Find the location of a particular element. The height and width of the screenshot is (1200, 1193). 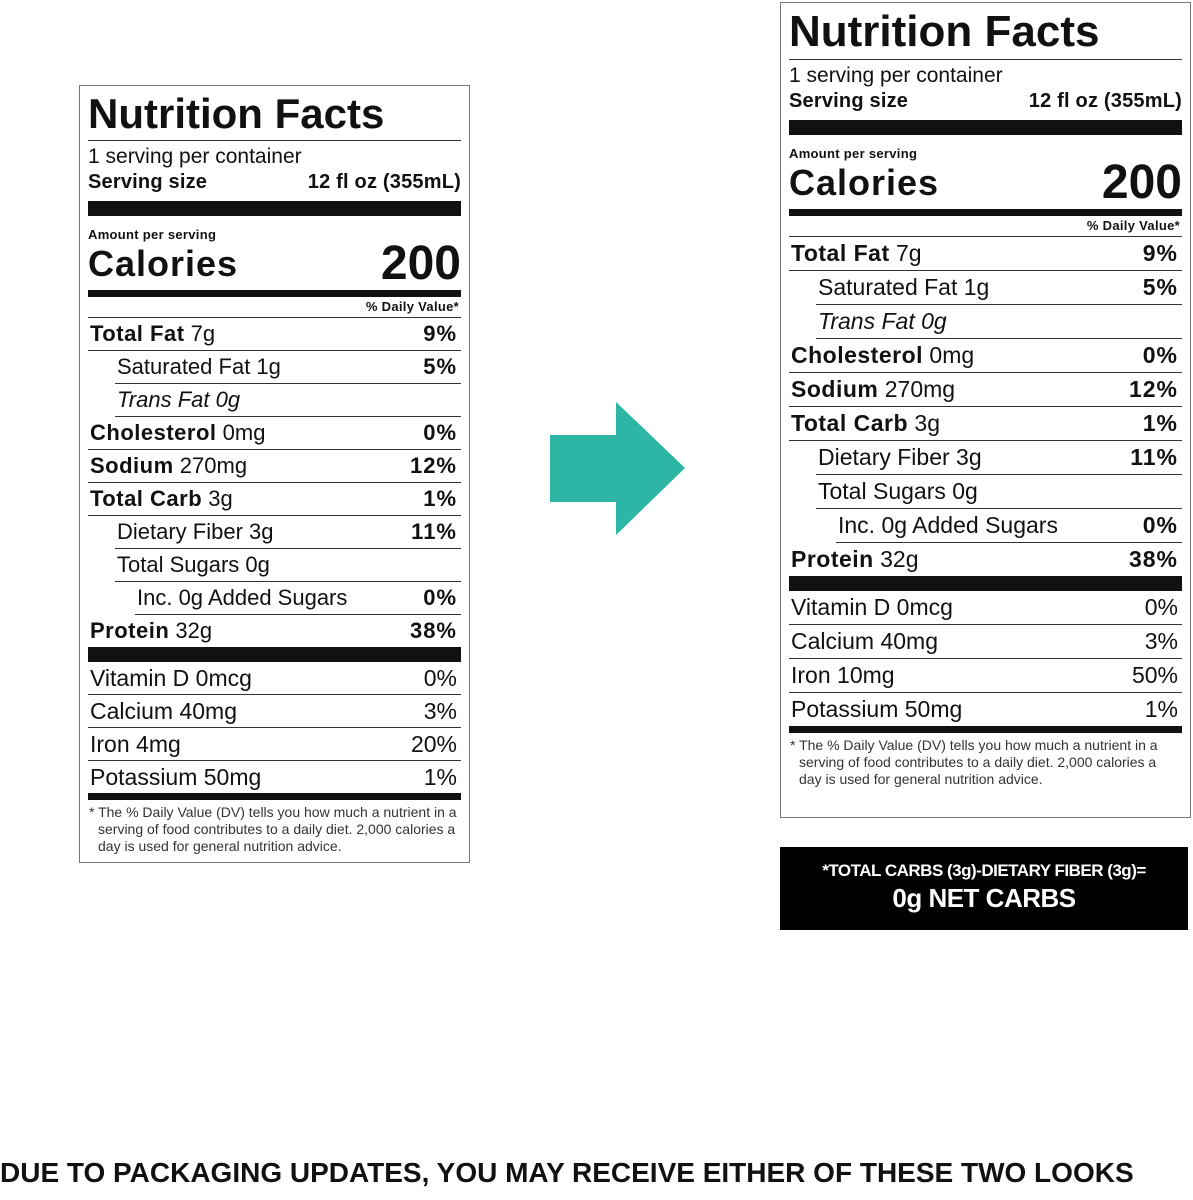

serving-size-value: 12 fl oz (355mL) is located at coordinates (384, 182).